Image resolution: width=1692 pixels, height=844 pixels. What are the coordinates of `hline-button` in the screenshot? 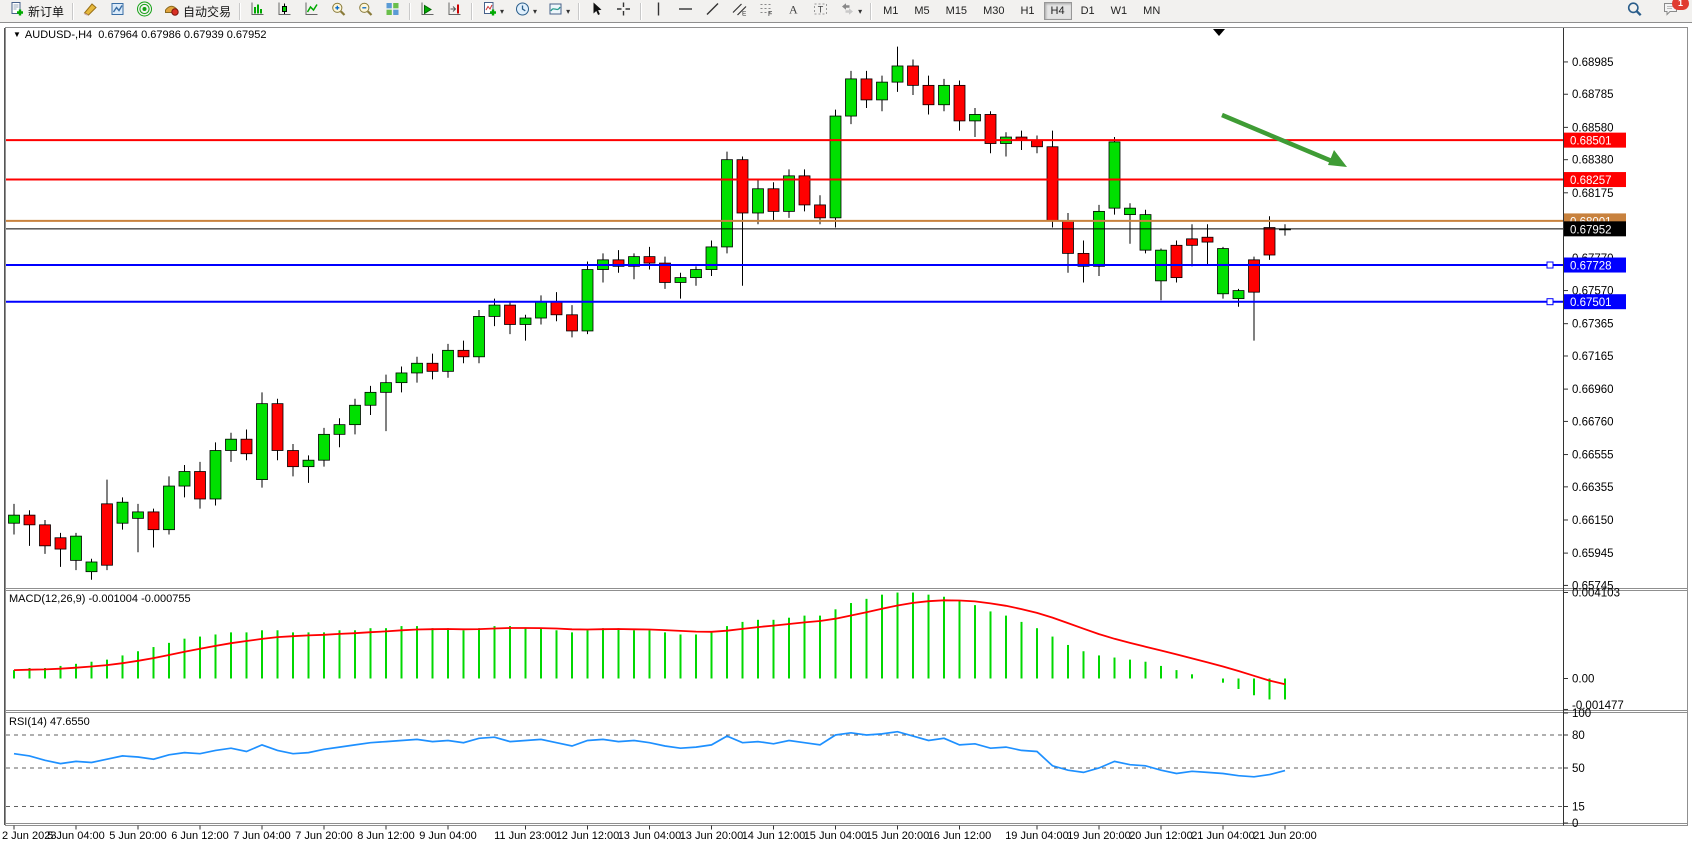 It's located at (685, 11).